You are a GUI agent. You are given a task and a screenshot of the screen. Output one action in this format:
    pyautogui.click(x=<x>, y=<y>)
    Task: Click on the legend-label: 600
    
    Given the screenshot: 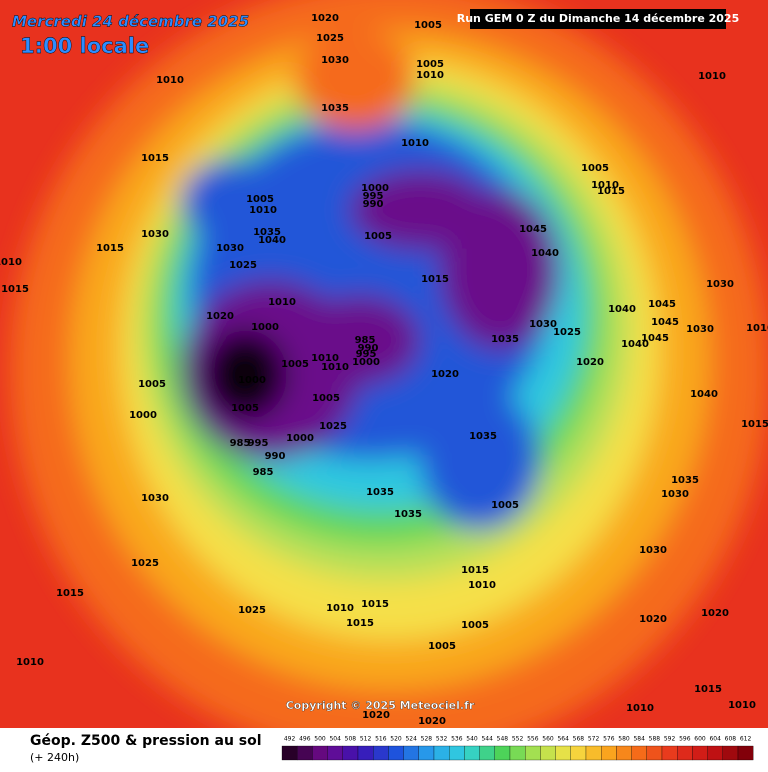 What is the action you would take?
    pyautogui.click(x=700, y=739)
    